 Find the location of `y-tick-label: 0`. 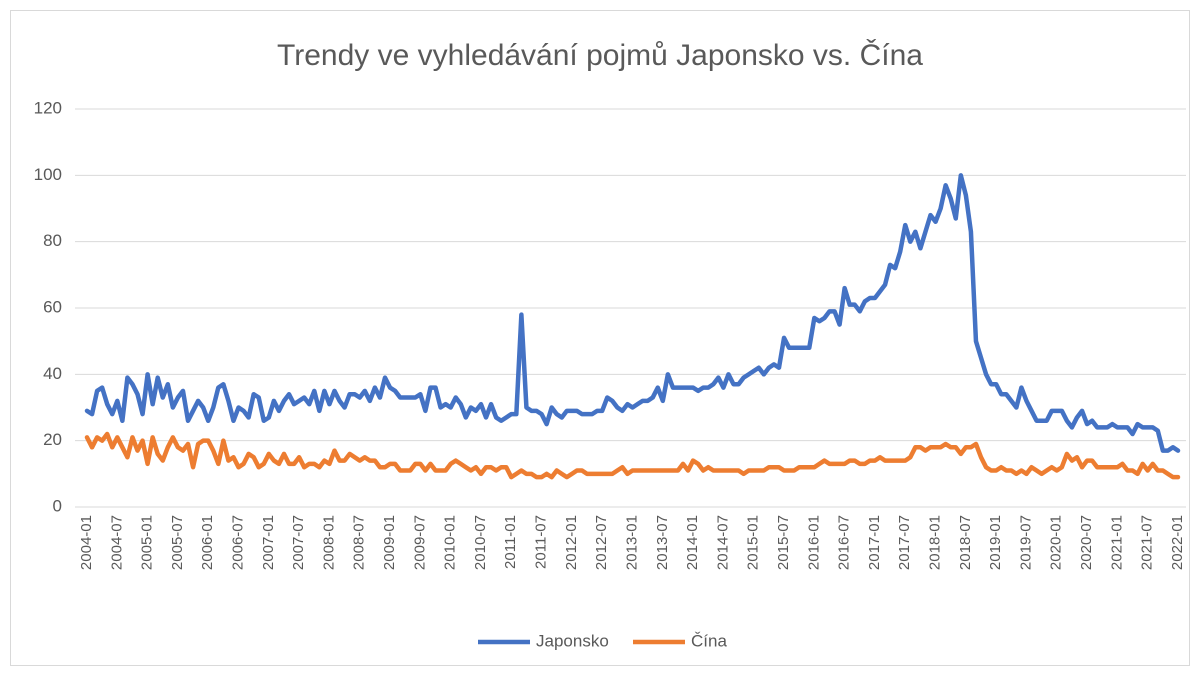

y-tick-label: 0 is located at coordinates (57, 505).